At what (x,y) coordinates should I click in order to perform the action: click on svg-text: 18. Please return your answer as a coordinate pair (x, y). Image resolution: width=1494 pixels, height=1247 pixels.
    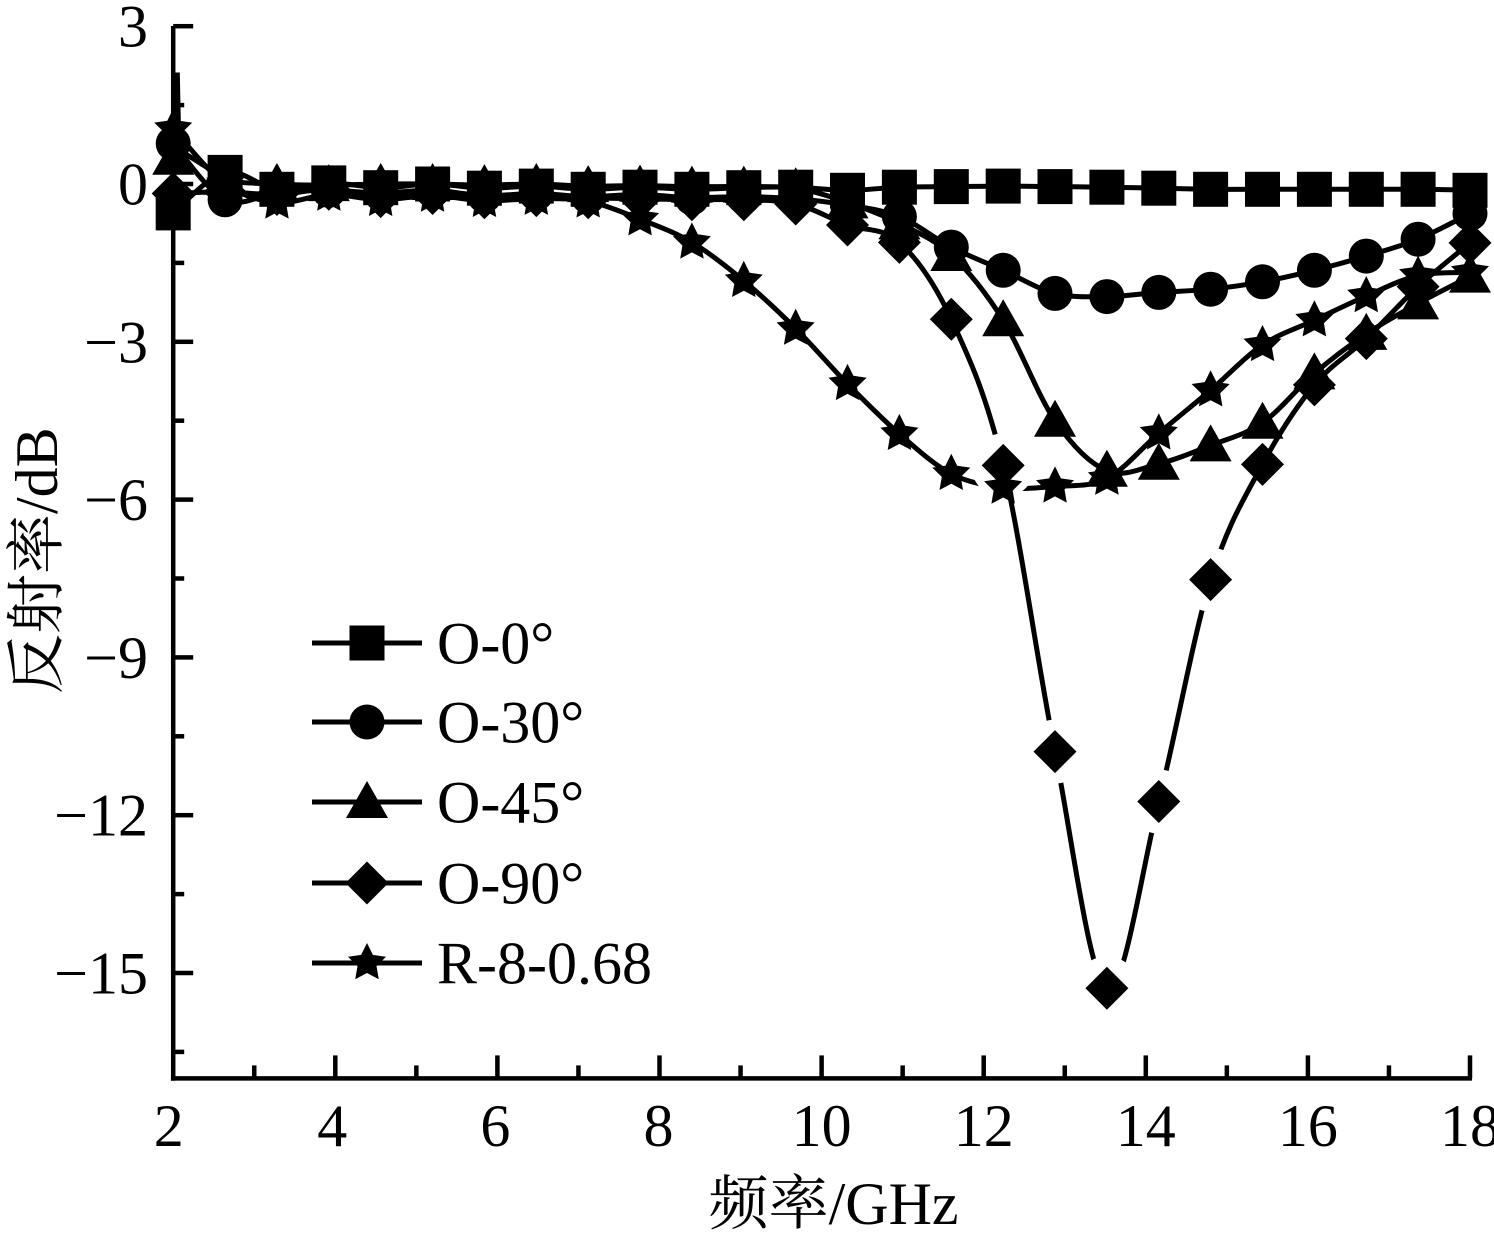
    Looking at the image, I should click on (1467, 1126).